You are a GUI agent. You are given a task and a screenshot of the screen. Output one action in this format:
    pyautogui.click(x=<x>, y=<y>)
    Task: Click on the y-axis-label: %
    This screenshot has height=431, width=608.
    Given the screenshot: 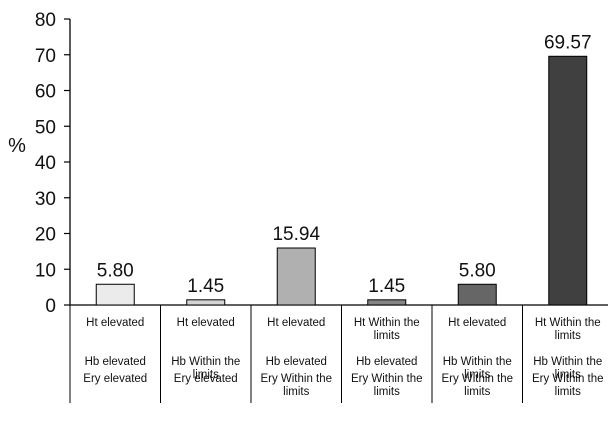 What is the action you would take?
    pyautogui.click(x=17, y=146)
    